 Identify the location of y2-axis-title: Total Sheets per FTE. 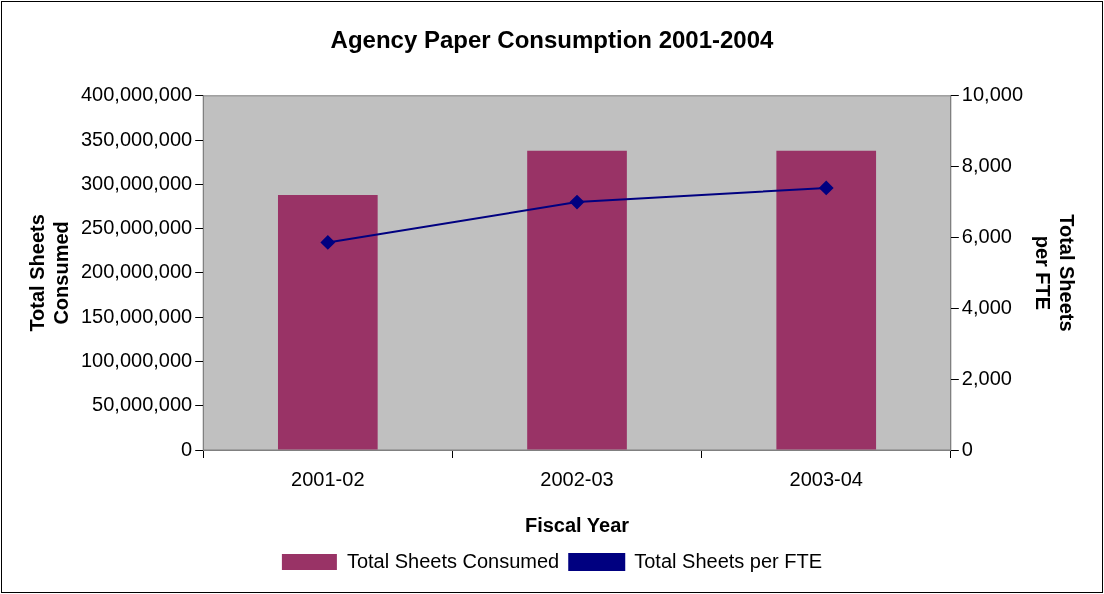
(1055, 273).